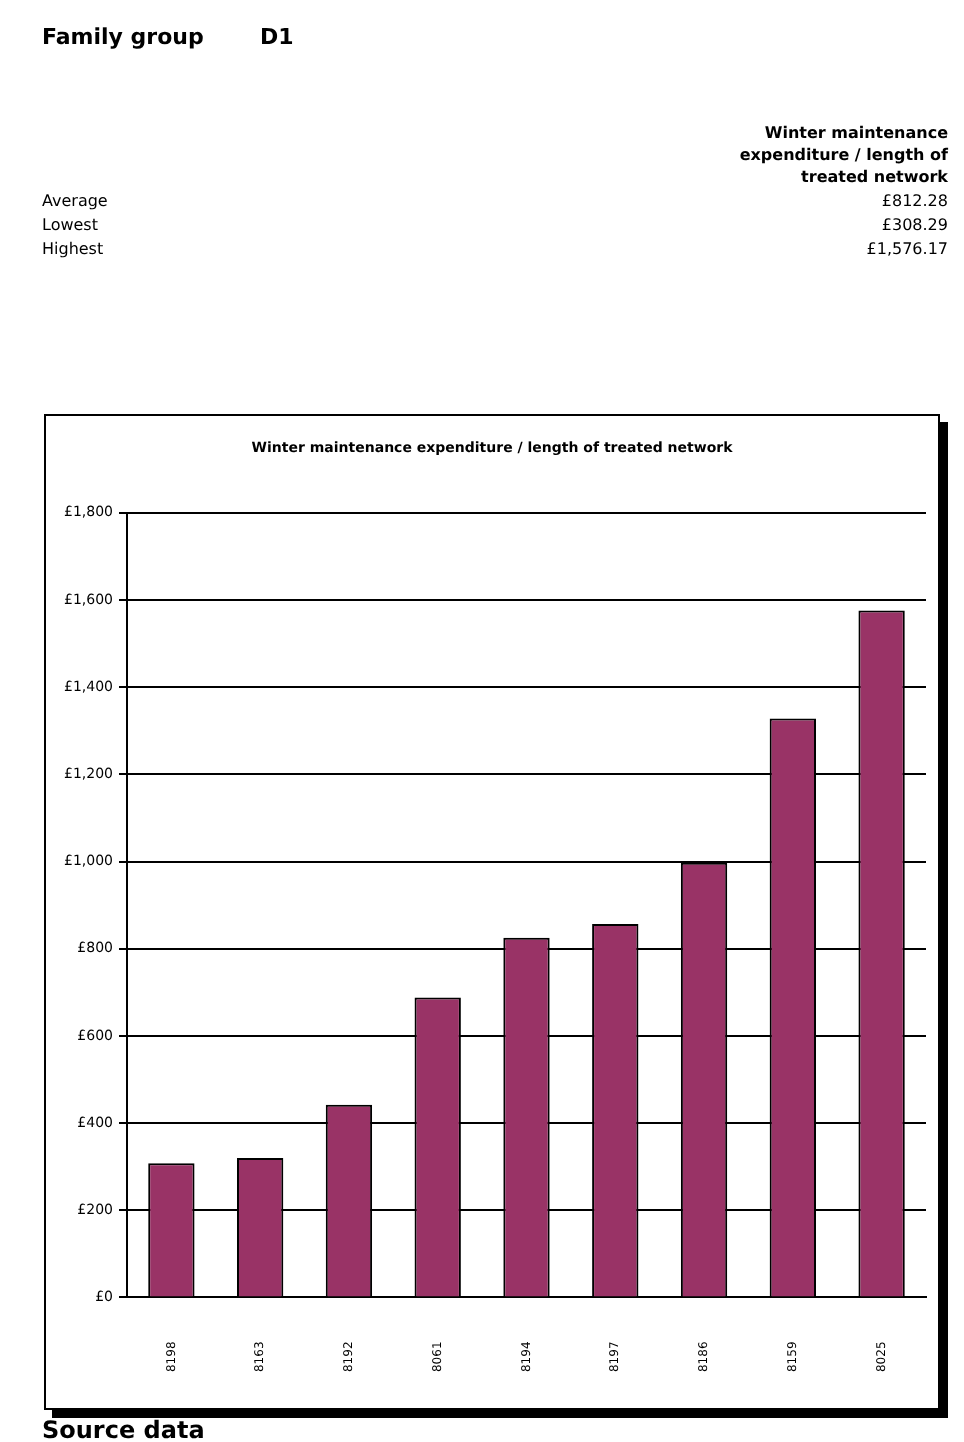 The image size is (964, 1442). What do you see at coordinates (75, 201) in the screenshot?
I see `text: Average` at bounding box center [75, 201].